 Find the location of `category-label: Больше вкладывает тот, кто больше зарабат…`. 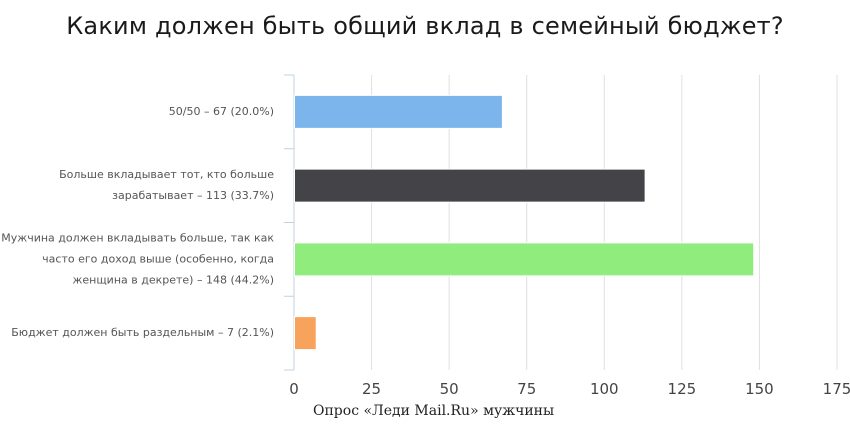

category-label: Больше вкладывает тот, кто больше зарабат… is located at coordinates (166, 185).